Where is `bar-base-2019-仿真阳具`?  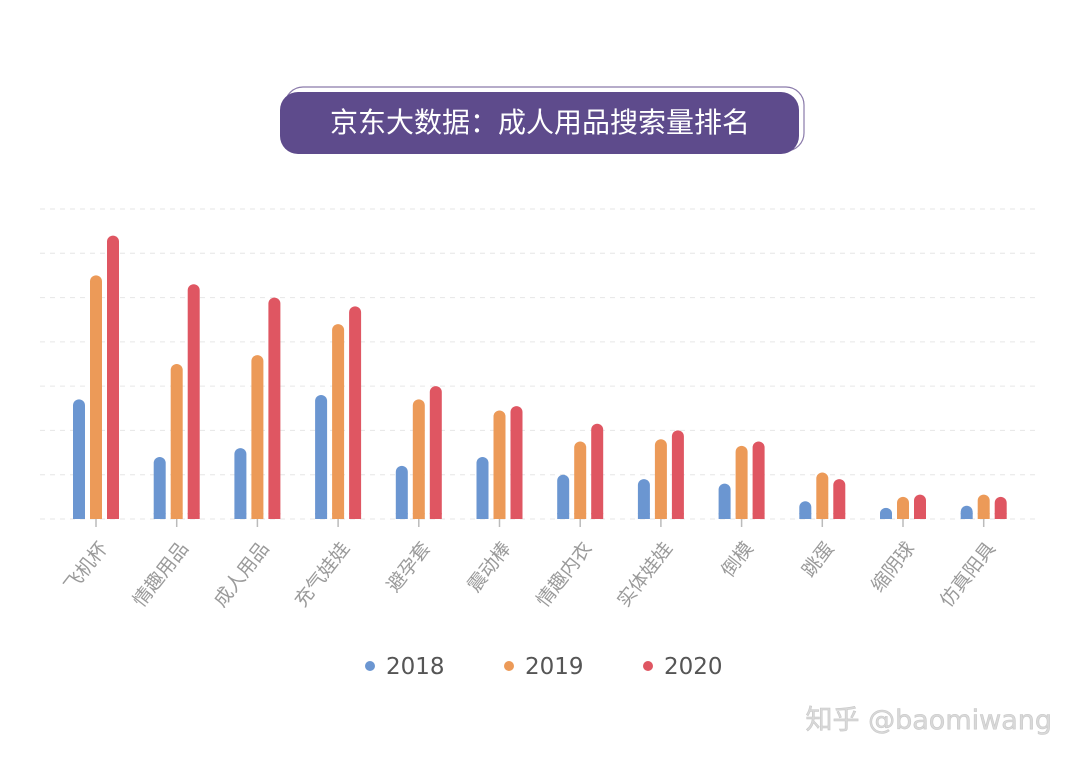 bar-base-2019-仿真阳具 is located at coordinates (983, 516).